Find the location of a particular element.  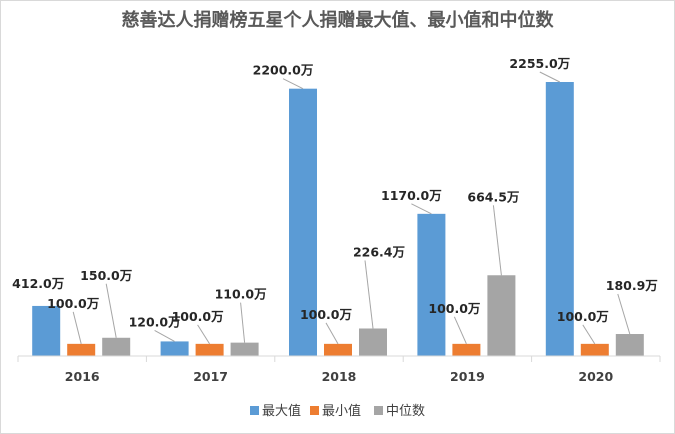

x-tick-label-2016: 2016 is located at coordinates (82, 376).